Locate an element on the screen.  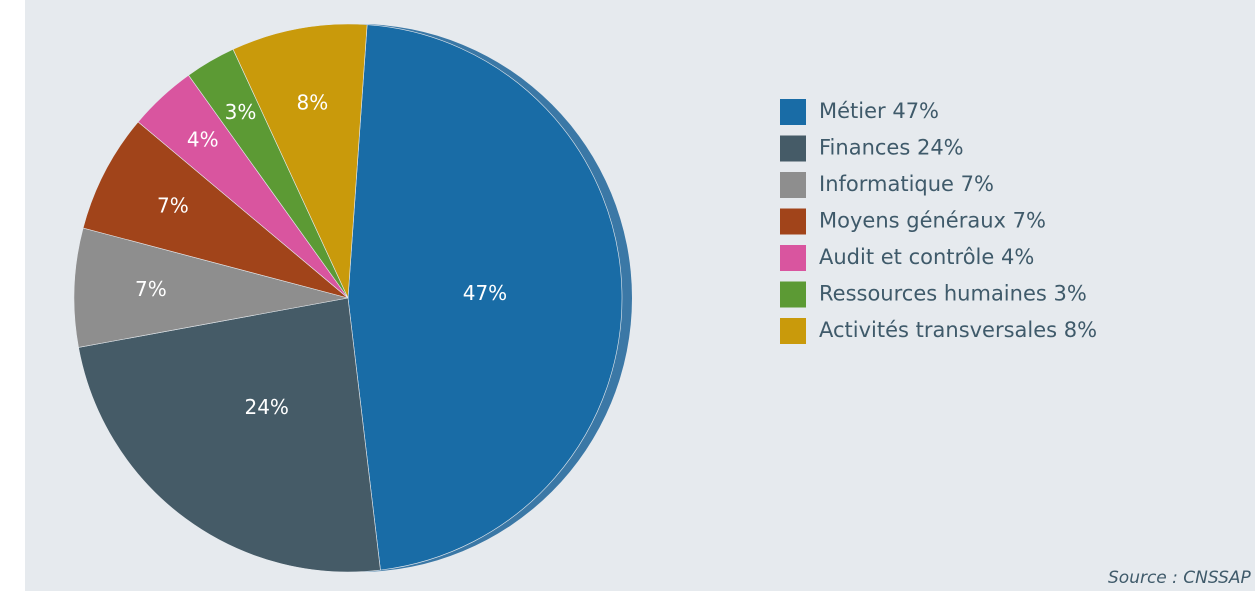
slice-label: 24% is located at coordinates (266, 407).